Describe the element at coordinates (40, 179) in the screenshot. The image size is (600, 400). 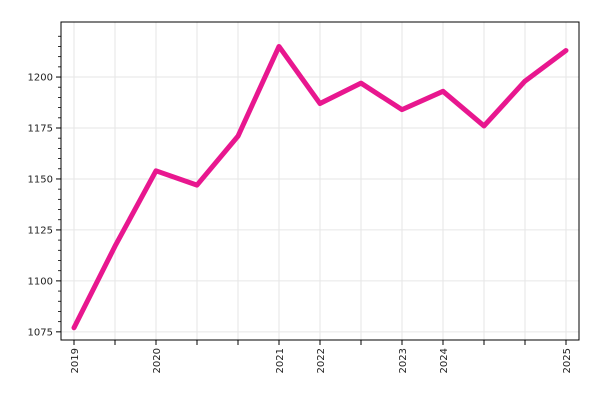
I see `y-tick-label: 1150` at that location.